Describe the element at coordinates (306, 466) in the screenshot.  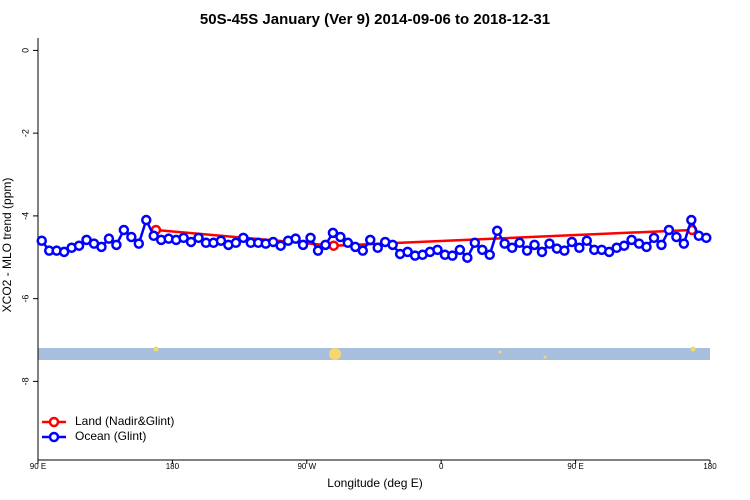
I see `x-tick-label: 90 W` at that location.